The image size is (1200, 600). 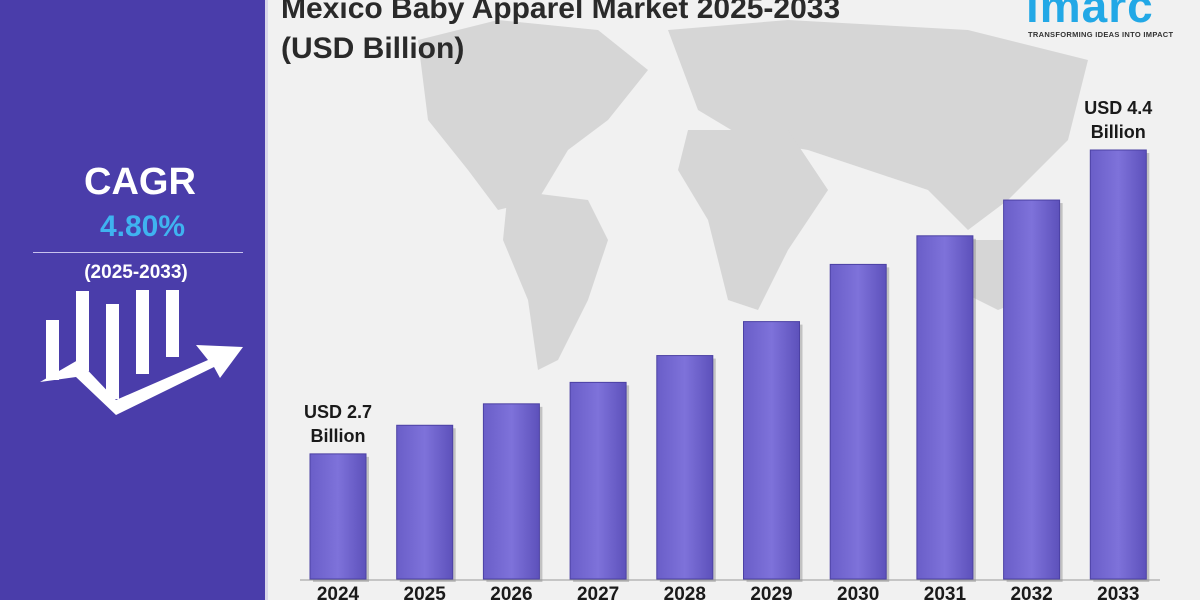 What do you see at coordinates (140, 182) in the screenshot?
I see `cagr-label: CAGR` at bounding box center [140, 182].